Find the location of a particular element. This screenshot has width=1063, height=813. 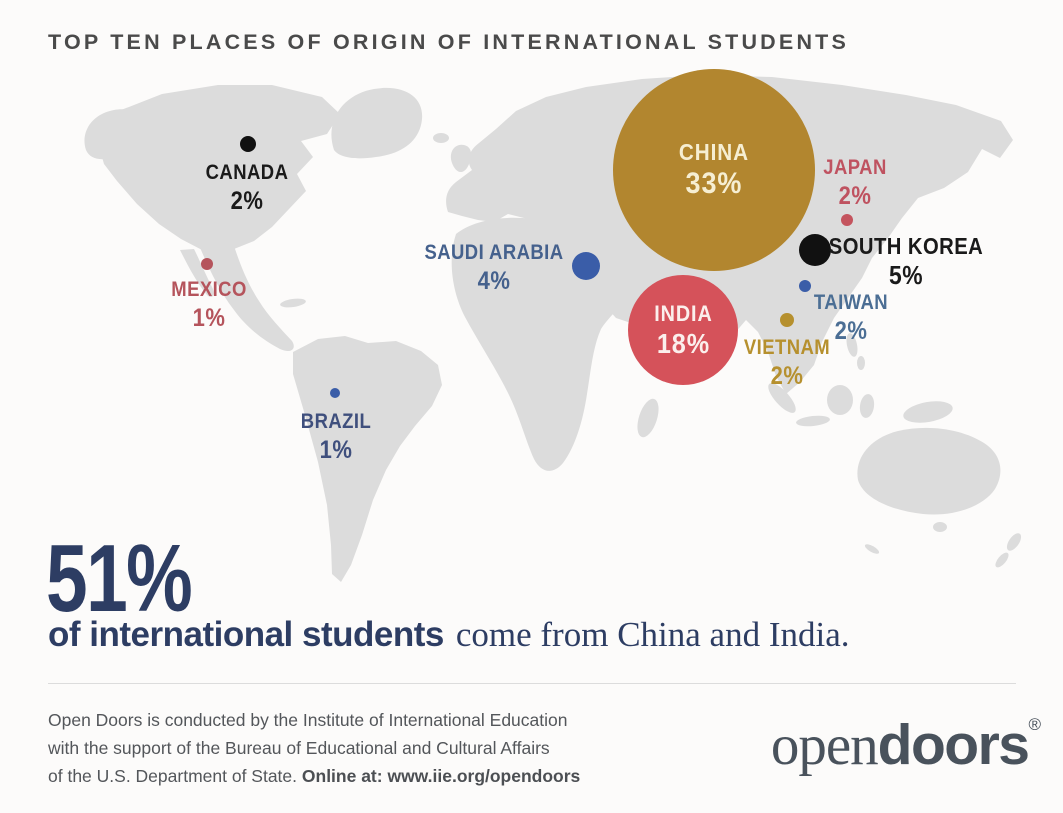

country-pct-taiwan: 2% is located at coordinates (851, 331).